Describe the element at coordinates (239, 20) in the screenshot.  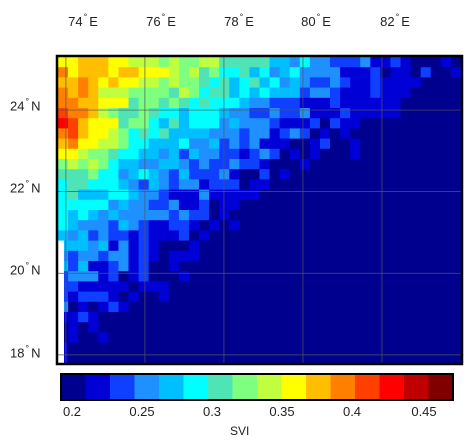
I see `lon-label: 78° E` at that location.